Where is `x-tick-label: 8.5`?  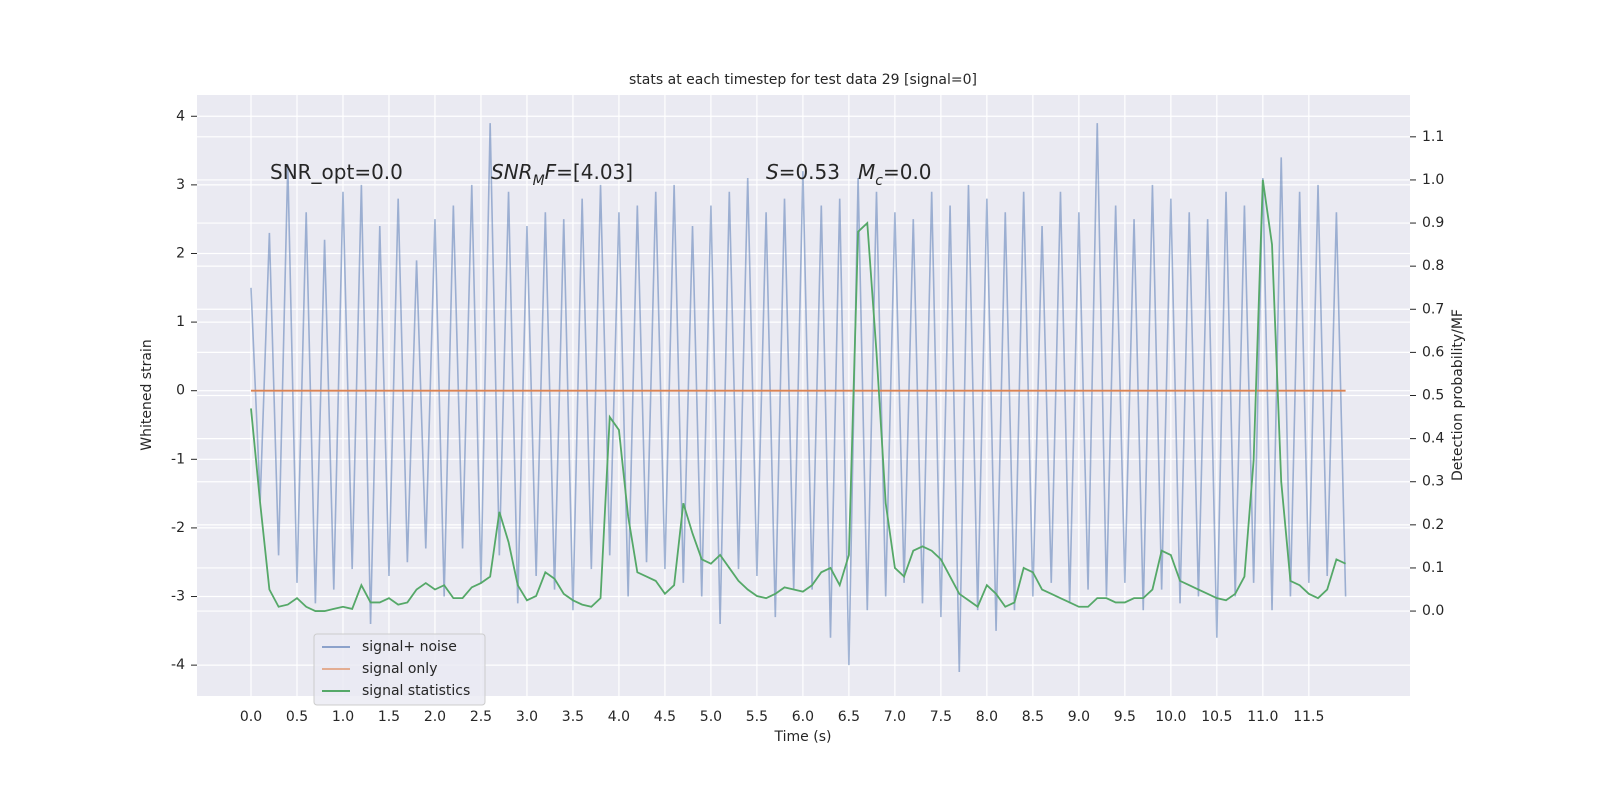
x-tick-label: 8.5 is located at coordinates (1033, 717).